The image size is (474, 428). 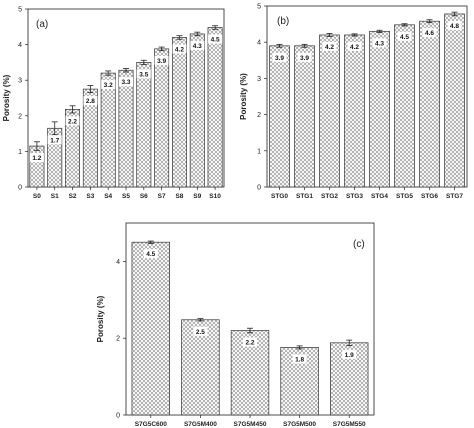 What do you see at coordinates (179, 196) in the screenshot?
I see `category-label: S8` at bounding box center [179, 196].